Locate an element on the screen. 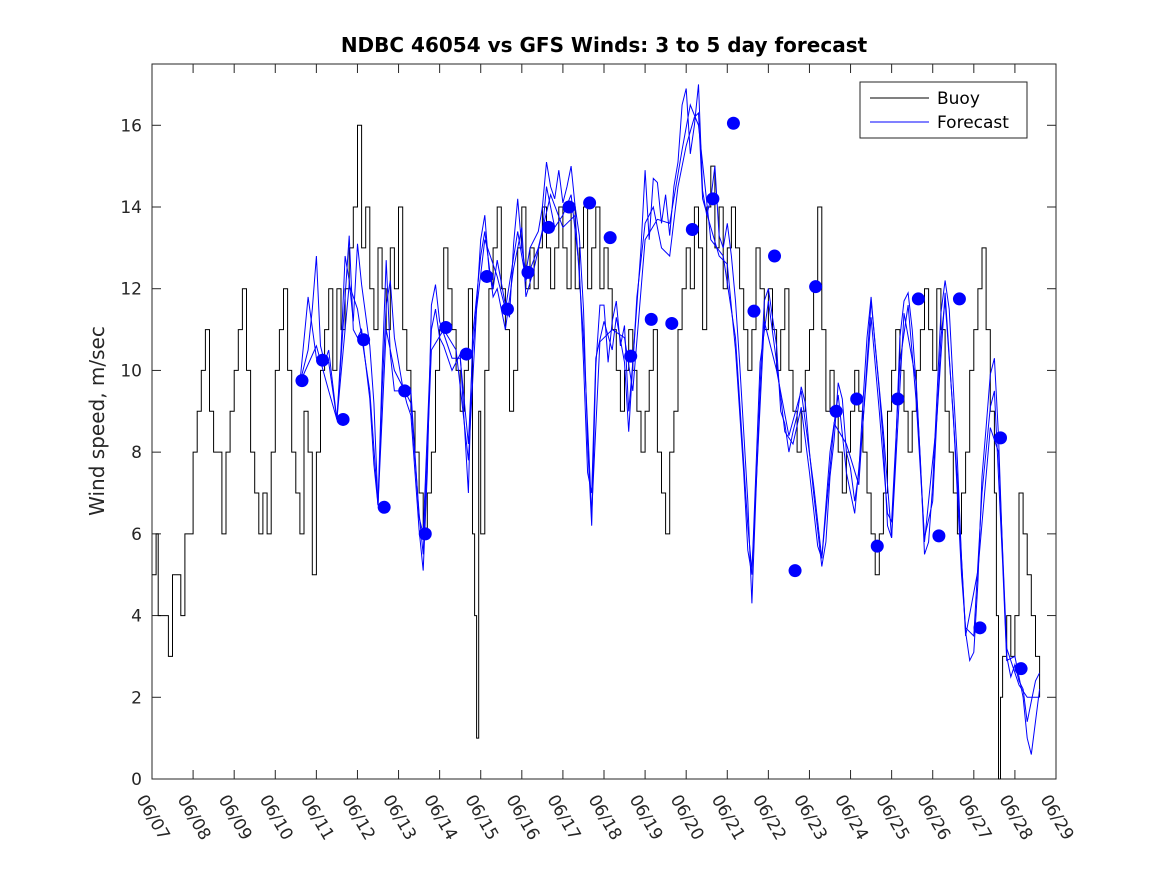 The height and width of the screenshot is (875, 1167). x-tick-label: 06/22 is located at coordinates (769, 818).